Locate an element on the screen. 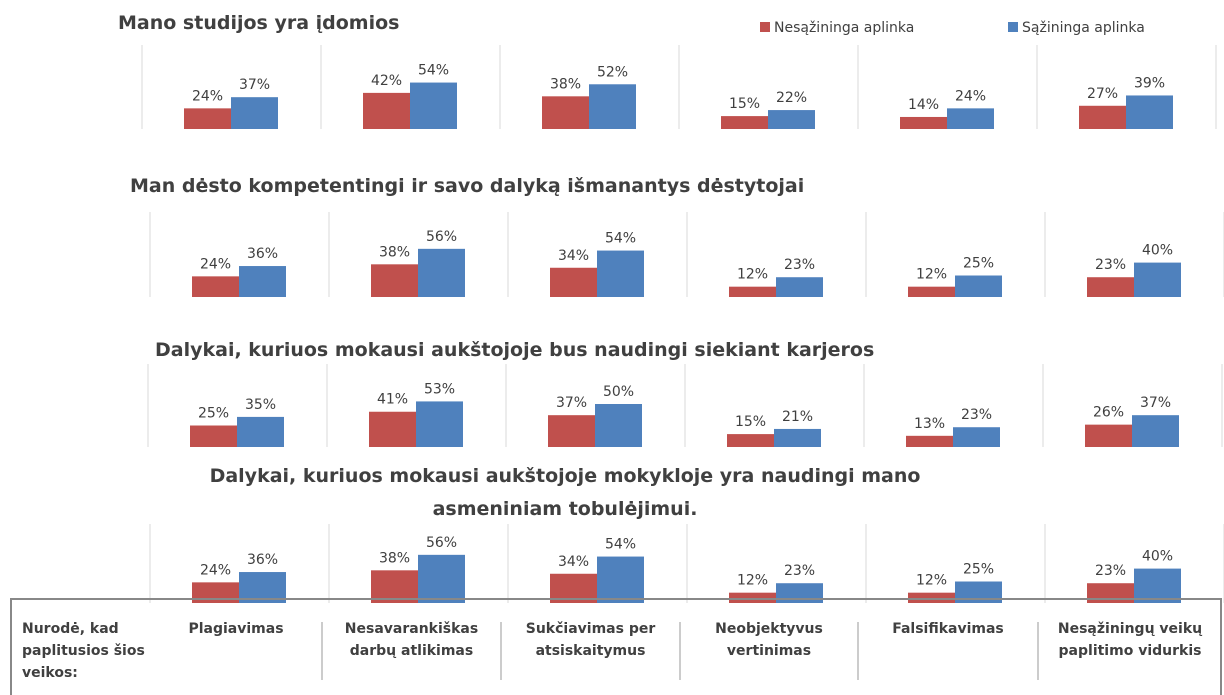  value-label: 21% is located at coordinates (797, 417).